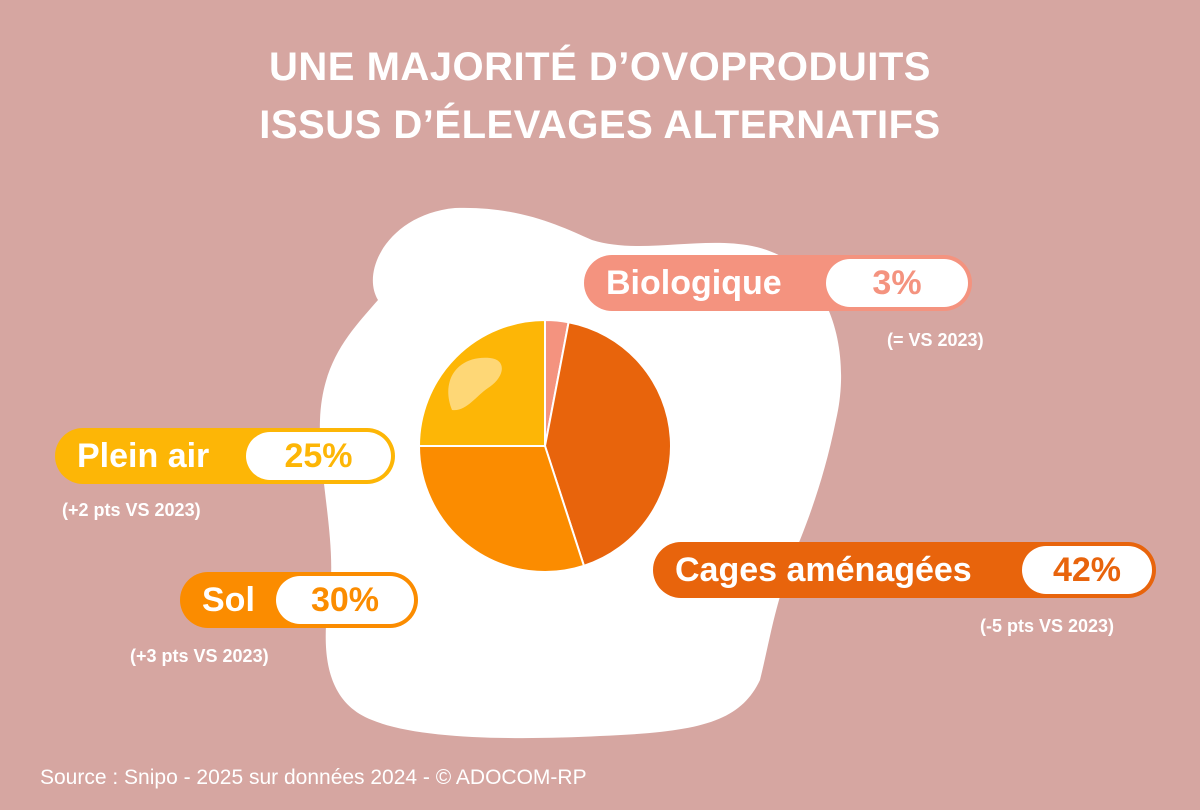  I want to click on label-plein-air-name: Plein air, so click(143, 455).